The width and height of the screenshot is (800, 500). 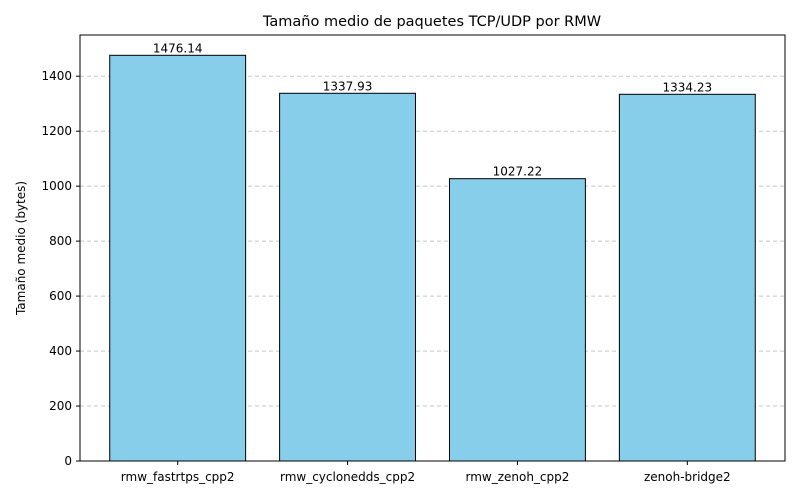 What do you see at coordinates (178, 477) in the screenshot?
I see `x-tick-label: rmw_fastrtps_cpp2` at bounding box center [178, 477].